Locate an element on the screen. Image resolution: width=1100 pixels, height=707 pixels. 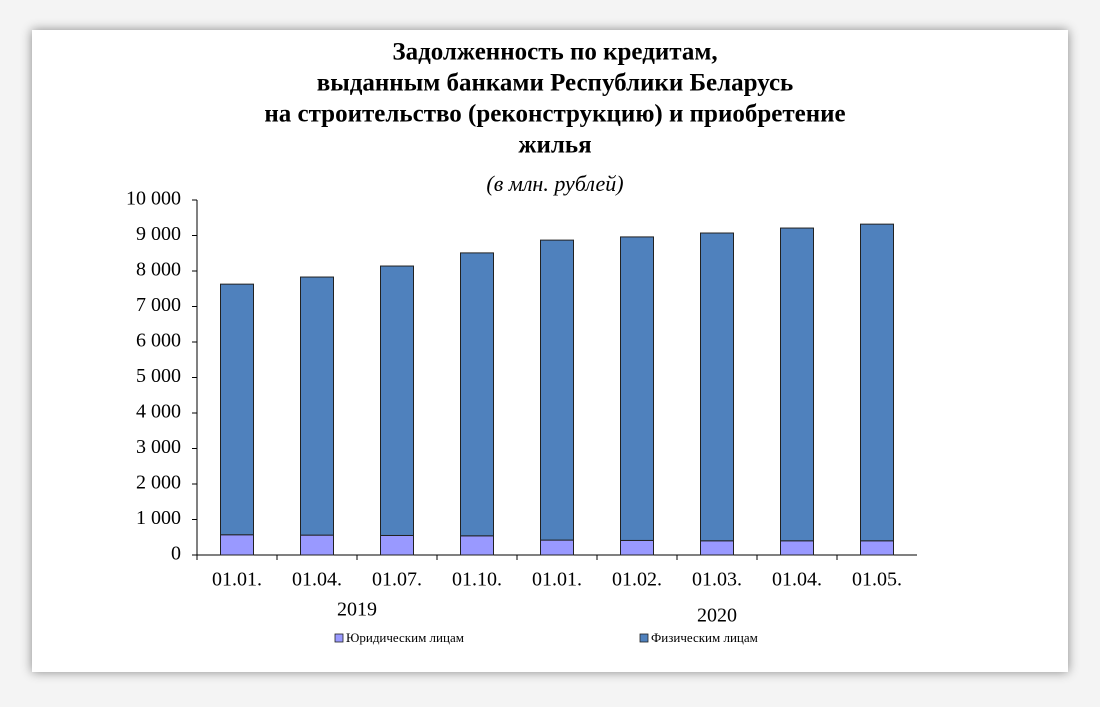
x-tick-label: 01.02. is located at coordinates (637, 580).